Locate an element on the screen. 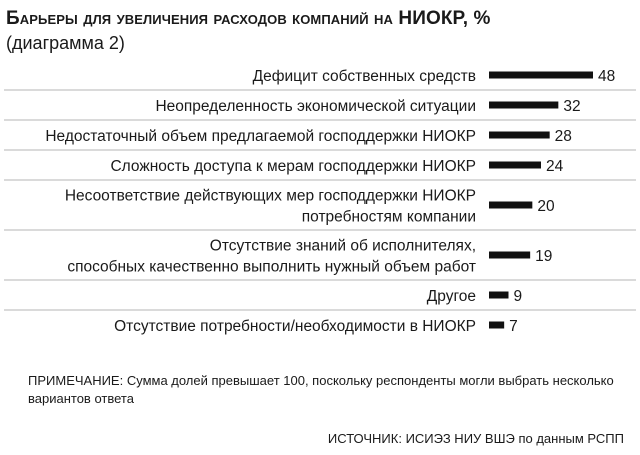  category-label: Другое is located at coordinates (451, 296).